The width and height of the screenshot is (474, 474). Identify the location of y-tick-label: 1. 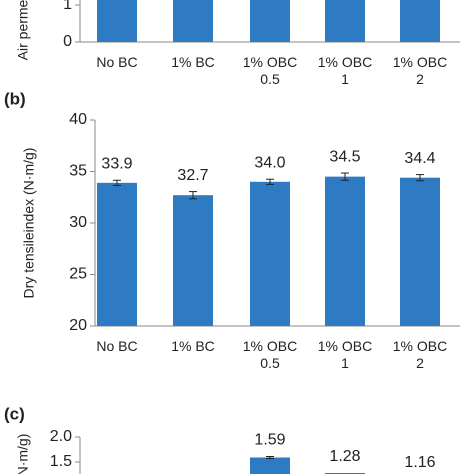
(67, 6).